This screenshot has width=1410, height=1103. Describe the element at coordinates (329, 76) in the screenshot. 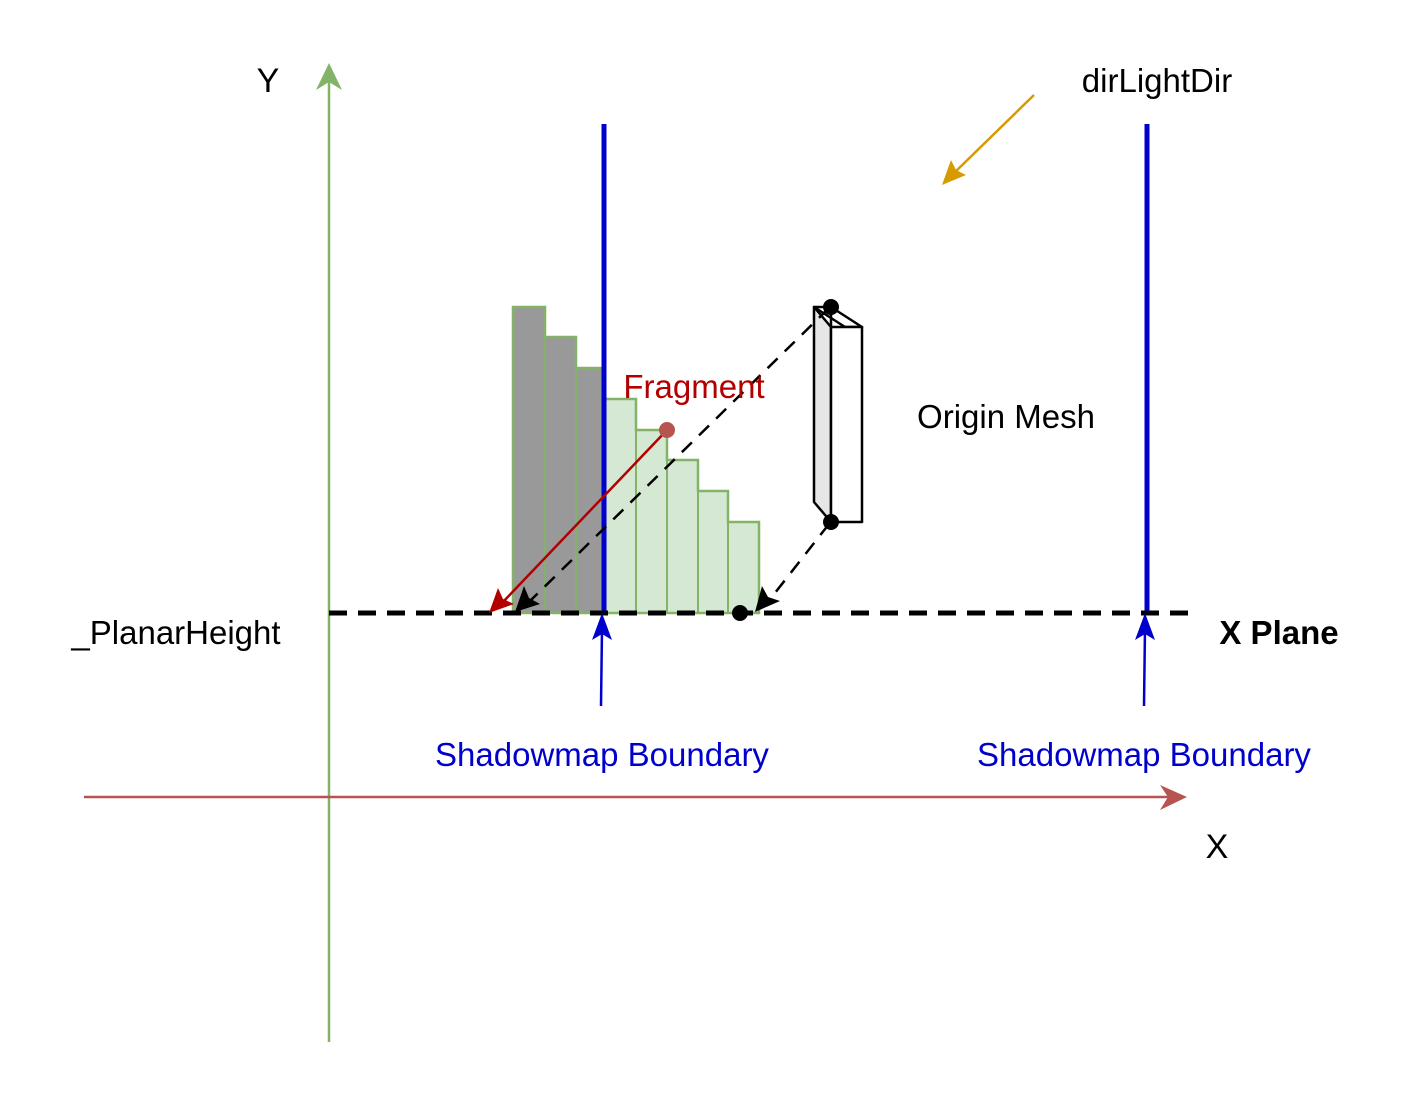

I see `y-axis-arrowhead-icon` at that location.